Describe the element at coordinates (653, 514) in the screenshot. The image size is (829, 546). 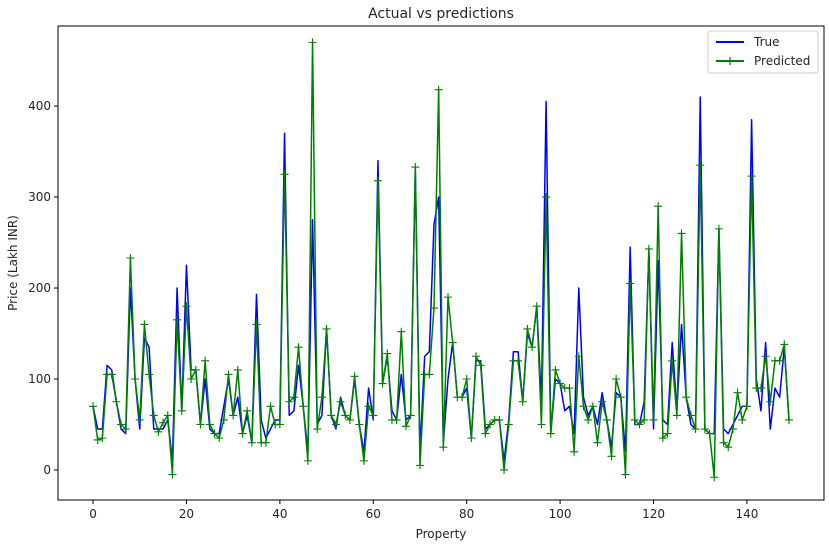
I see `x-tick-label: 120` at that location.